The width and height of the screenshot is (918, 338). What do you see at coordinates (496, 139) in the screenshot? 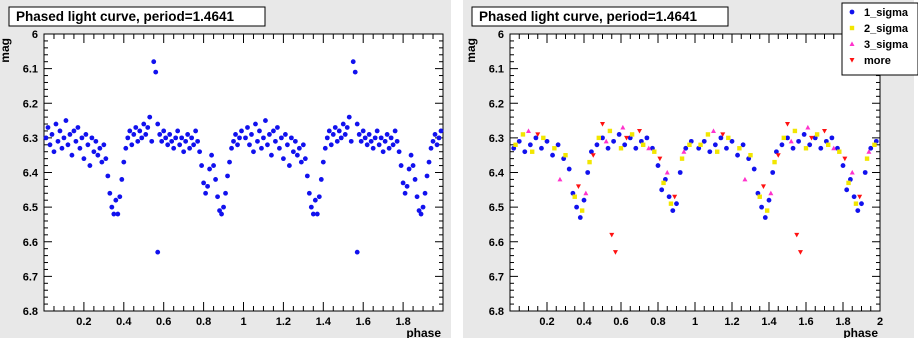
I see `y-tick-label: 6.3` at bounding box center [496, 139].